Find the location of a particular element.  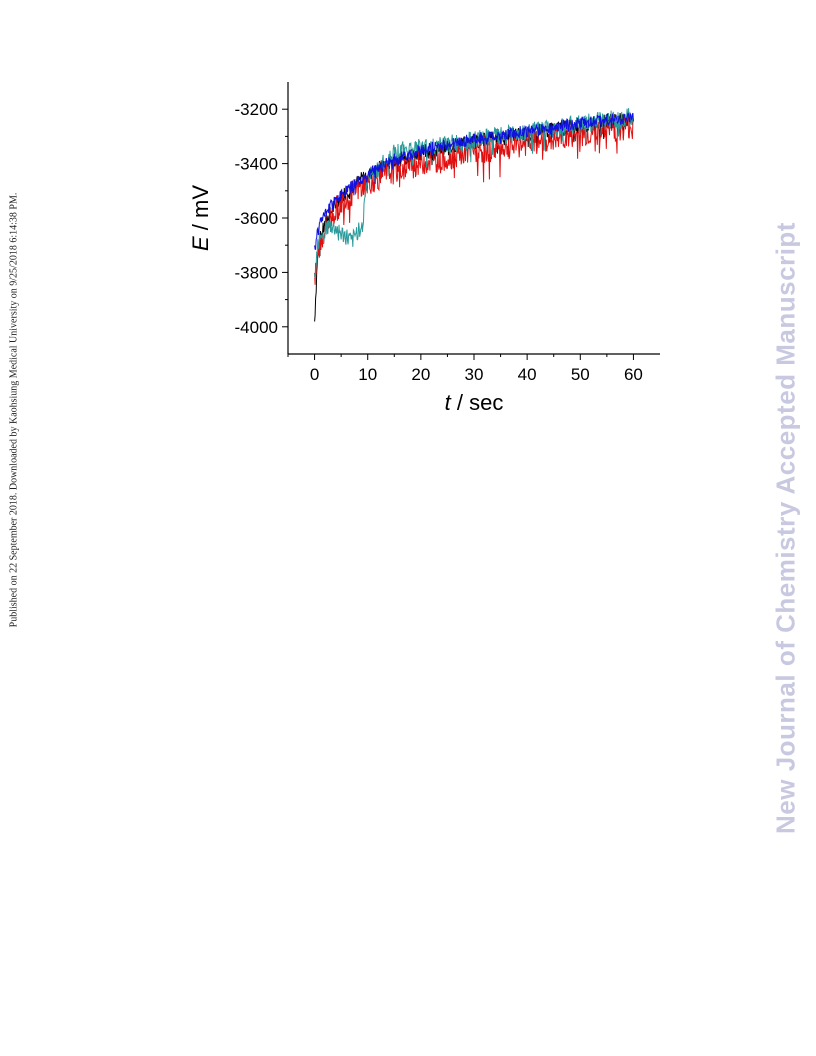

x-axis-unit: / sec is located at coordinates (477, 402).